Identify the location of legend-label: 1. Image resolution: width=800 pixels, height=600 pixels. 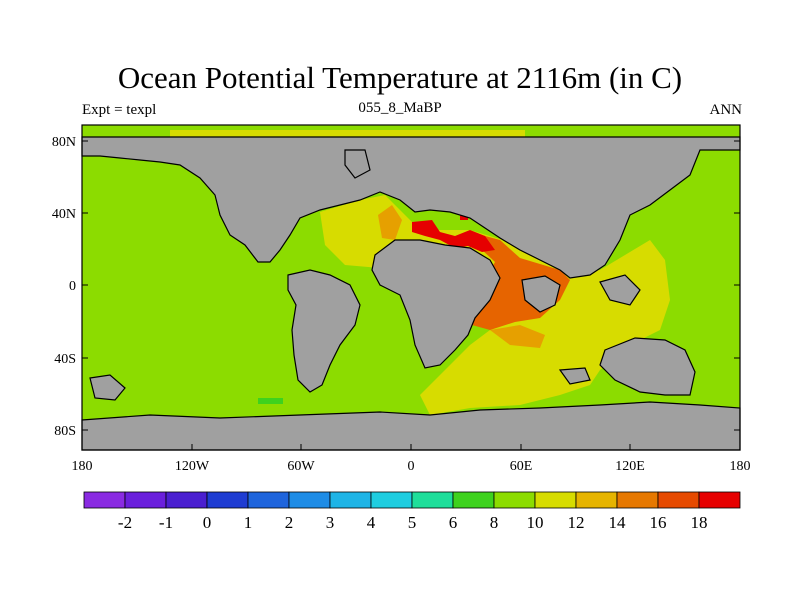
(248, 522).